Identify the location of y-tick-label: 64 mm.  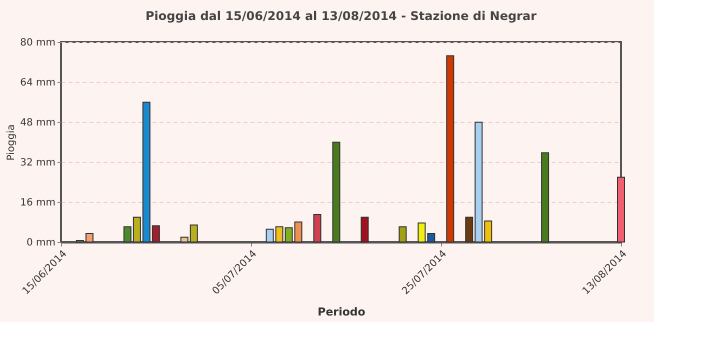
(38, 83).